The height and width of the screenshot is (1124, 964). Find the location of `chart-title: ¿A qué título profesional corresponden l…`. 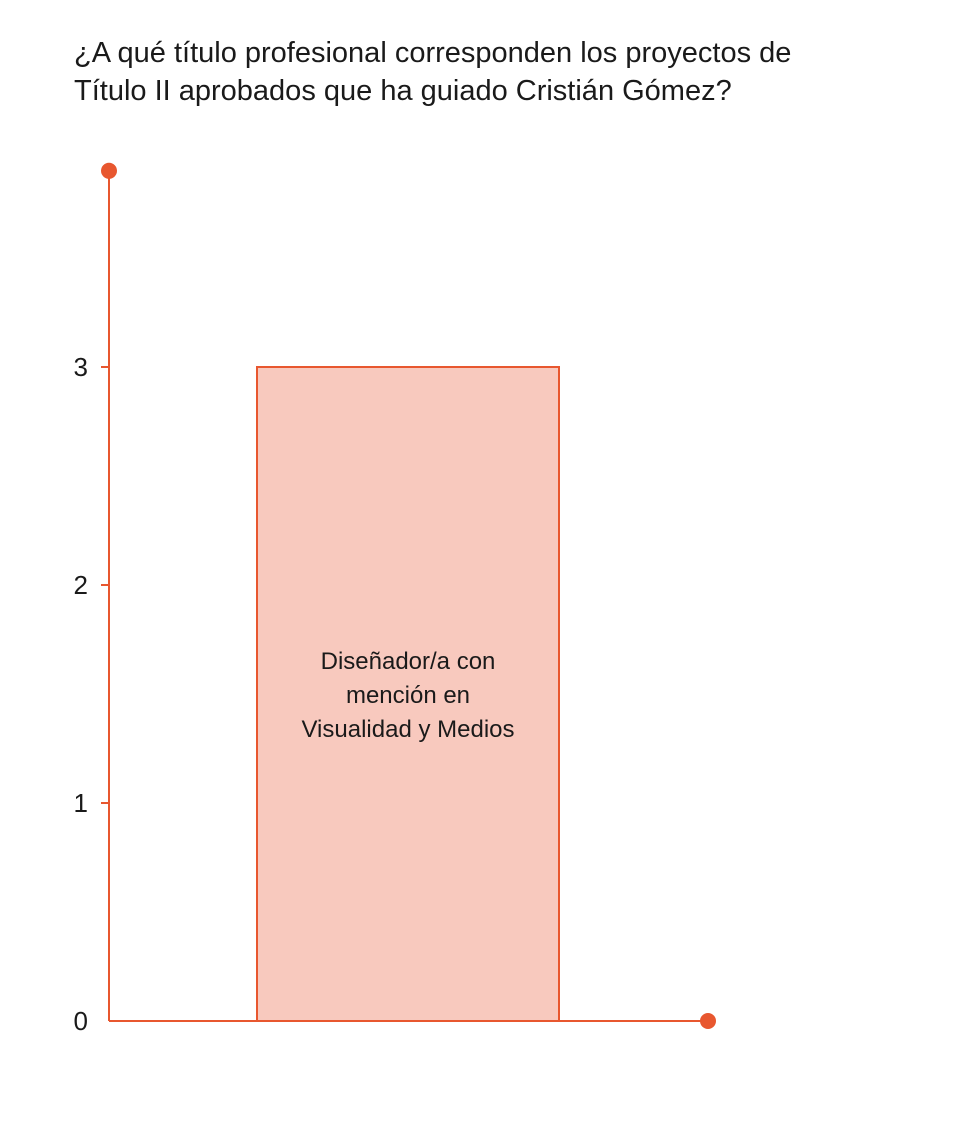

chart-title: ¿A qué título profesional corresponden l… is located at coordinates (504, 72).